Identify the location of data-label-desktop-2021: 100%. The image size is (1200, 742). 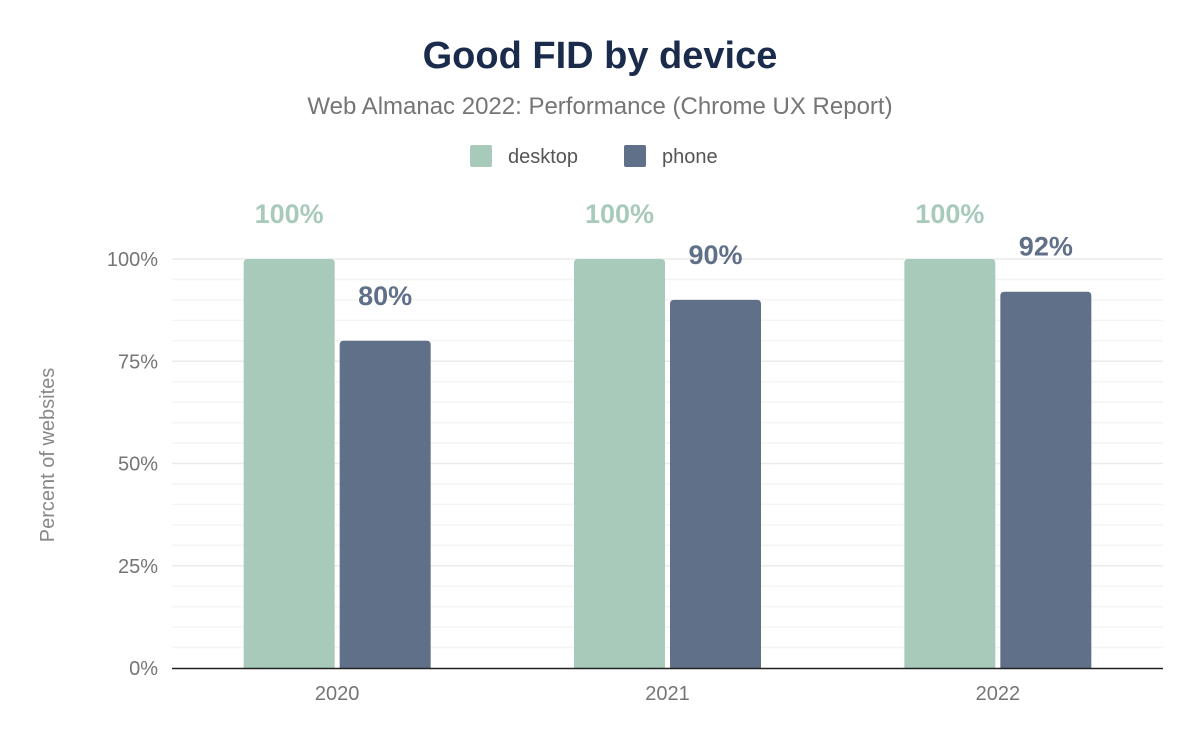
(619, 214).